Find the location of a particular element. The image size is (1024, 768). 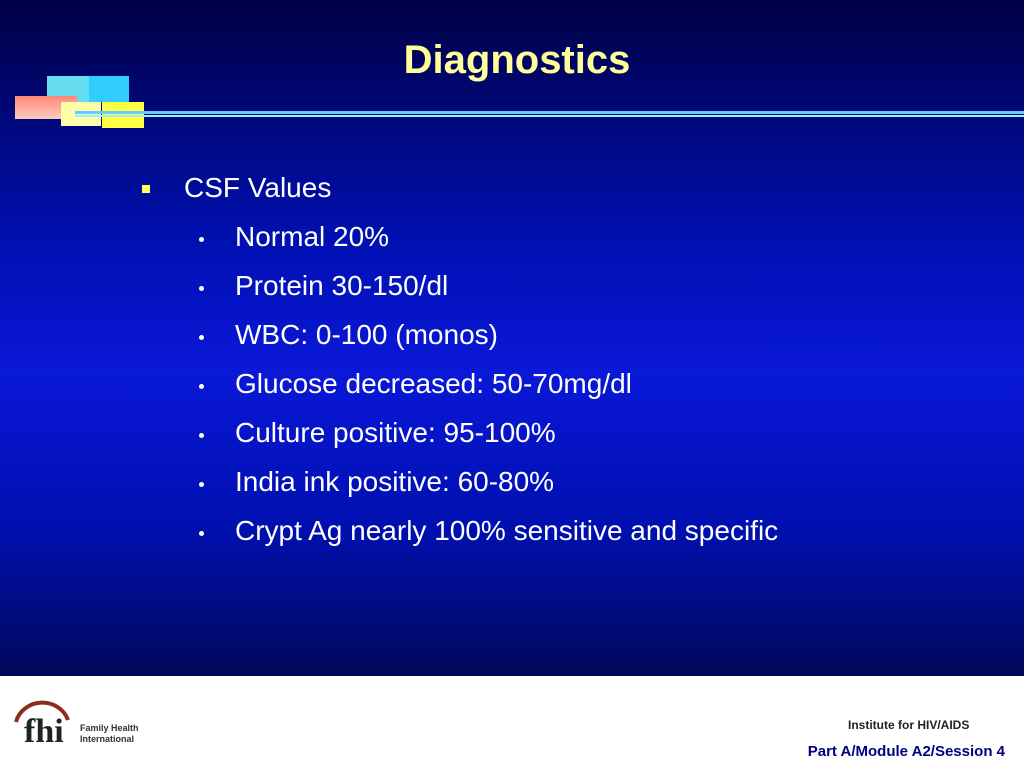

institute: Institute for HIV/AIDS is located at coordinates (909, 725).